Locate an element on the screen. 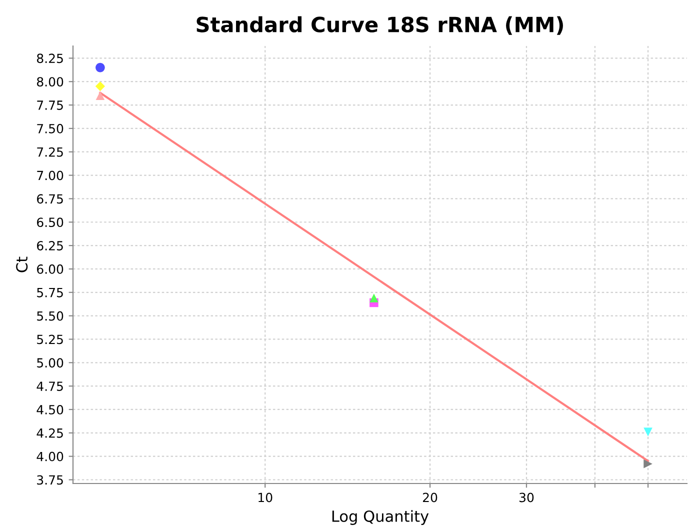 The height and width of the screenshot is (531, 689). y-tick-label: 7.25 is located at coordinates (50, 152).